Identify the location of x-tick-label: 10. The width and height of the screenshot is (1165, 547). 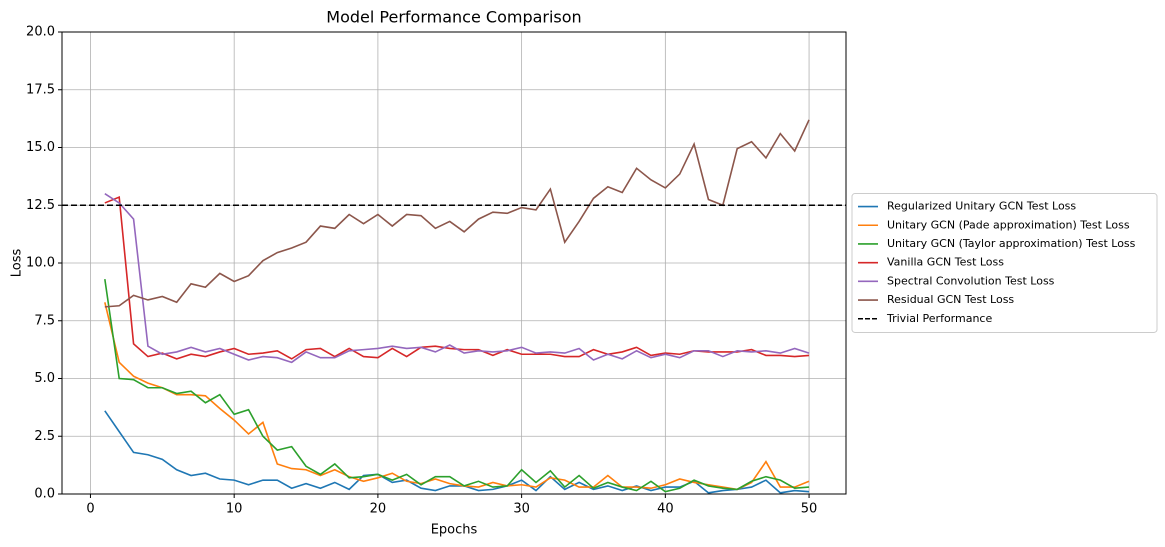
(234, 509).